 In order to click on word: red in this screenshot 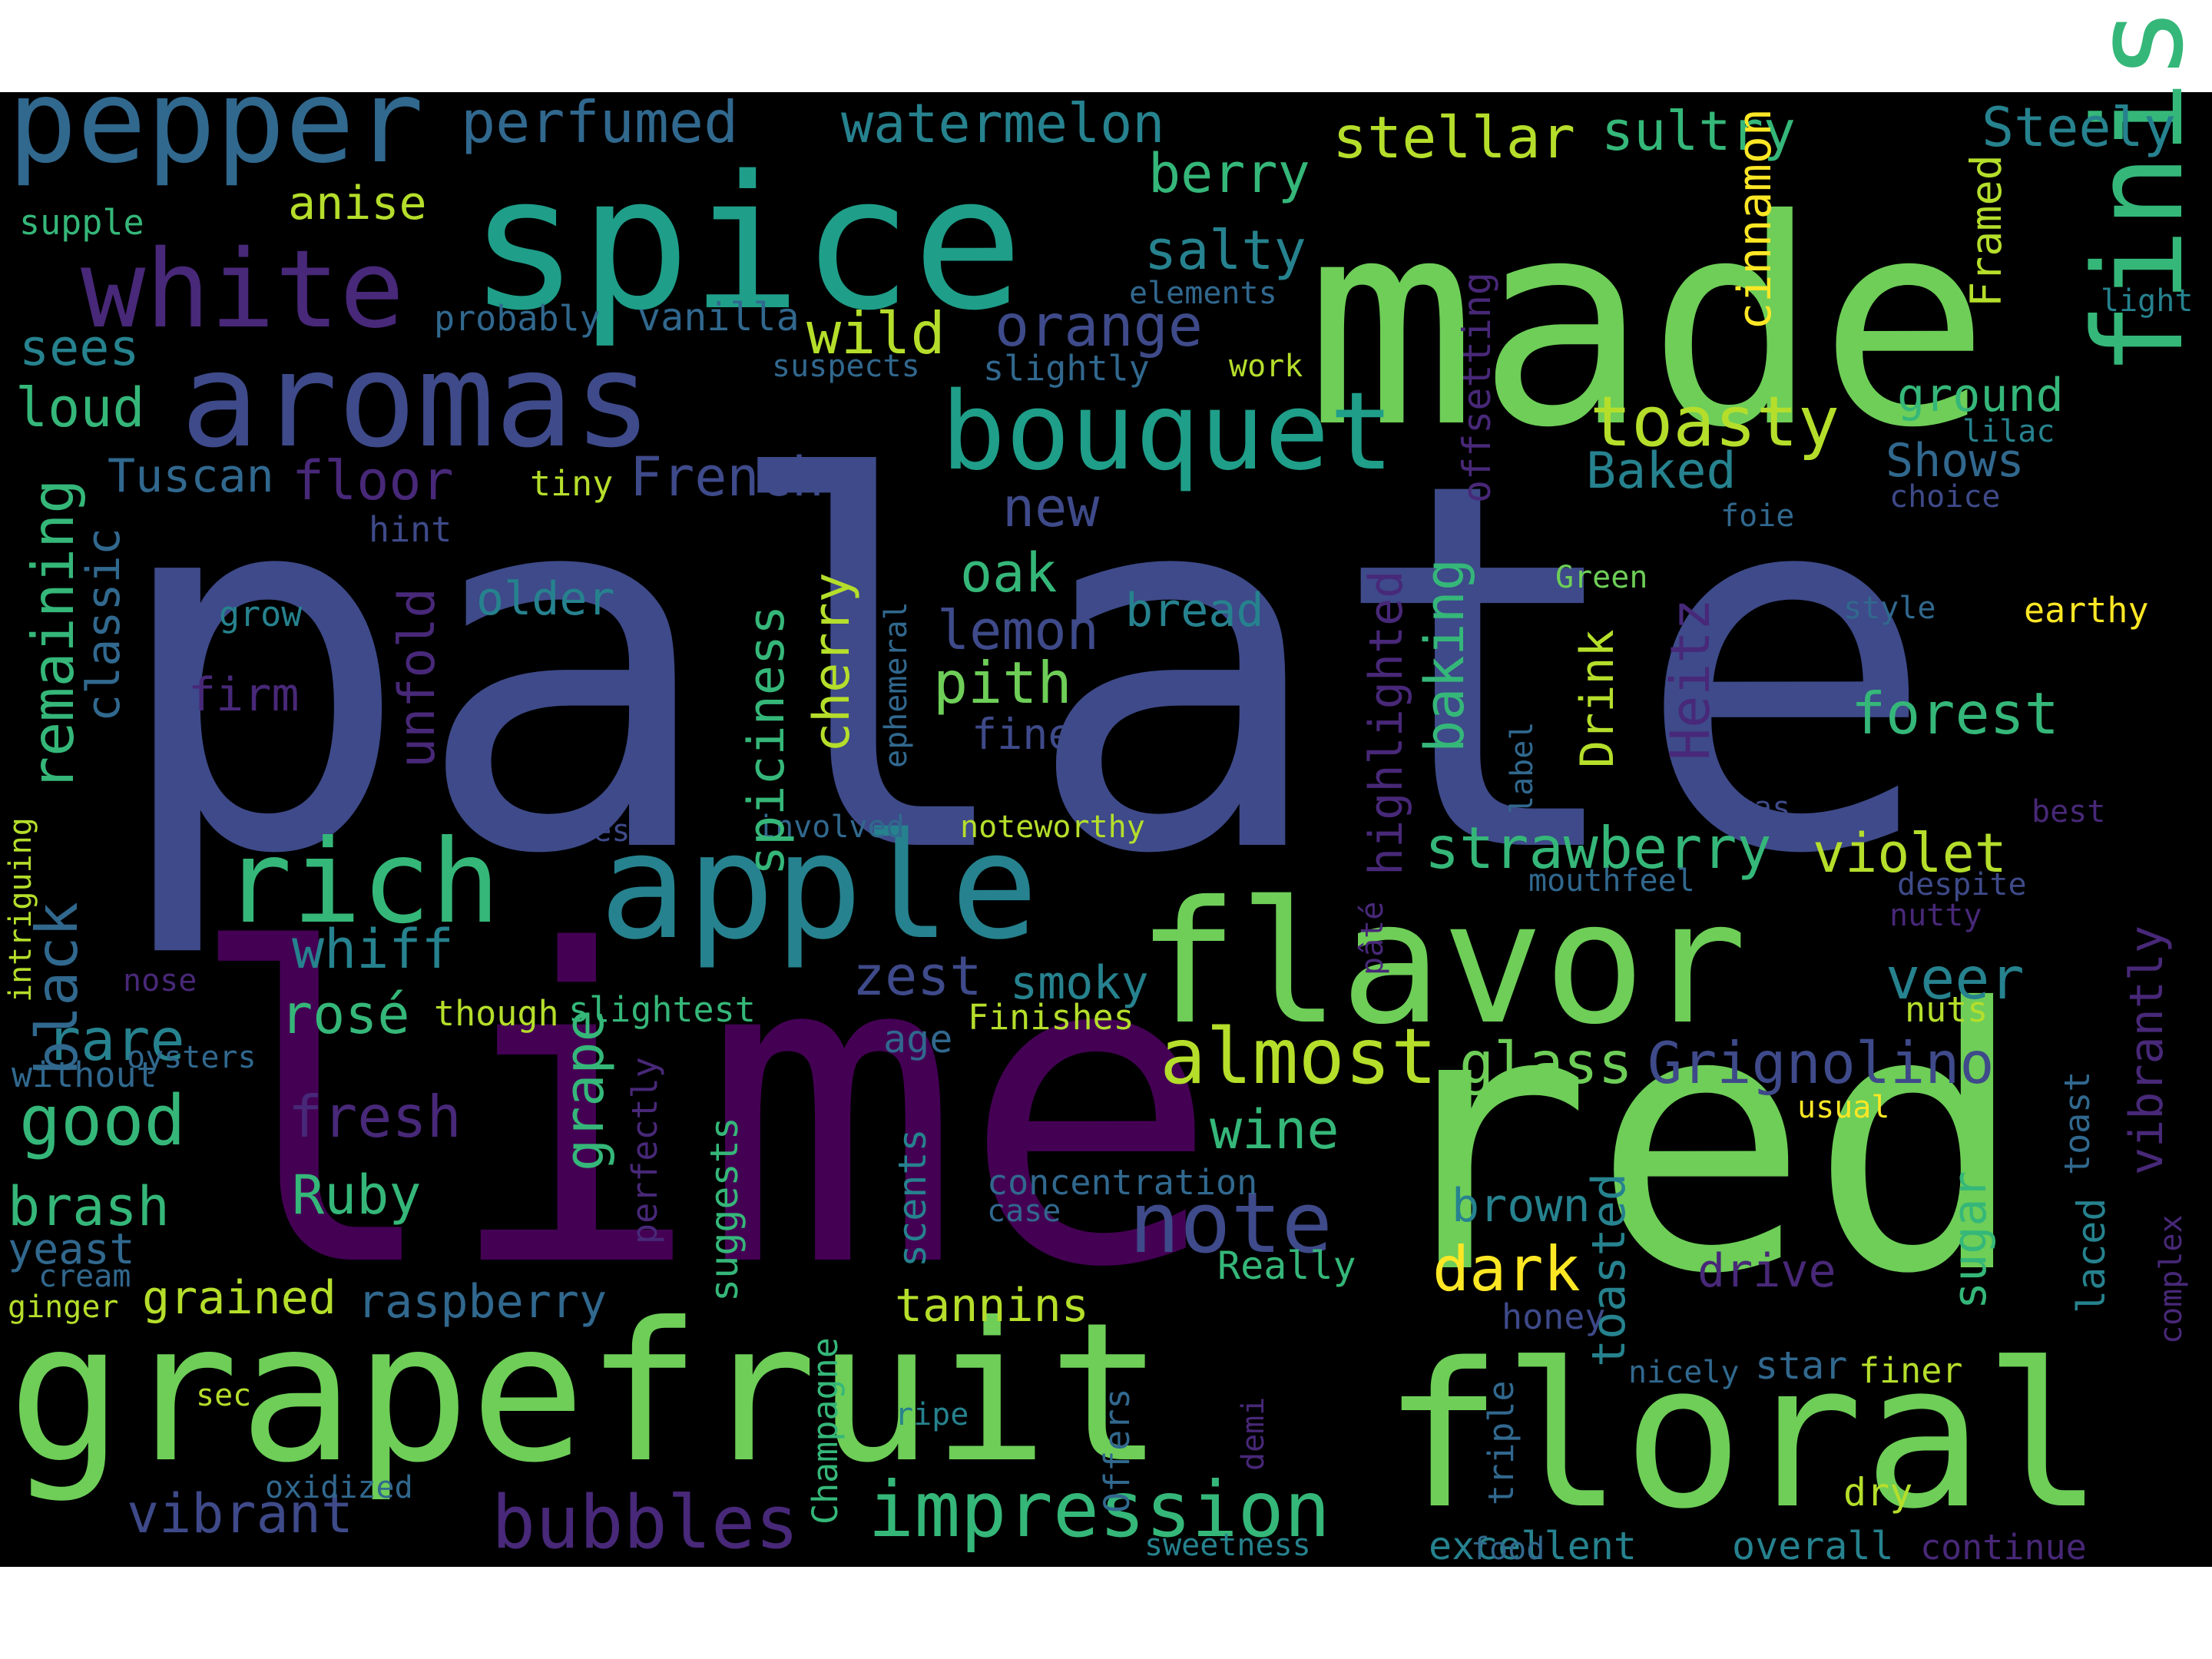, I will do `click(1701, 1142)`.